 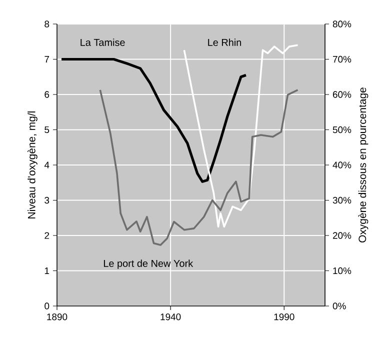 What do you see at coordinates (47, 24) in the screenshot?
I see `y-tick-label: 8` at bounding box center [47, 24].